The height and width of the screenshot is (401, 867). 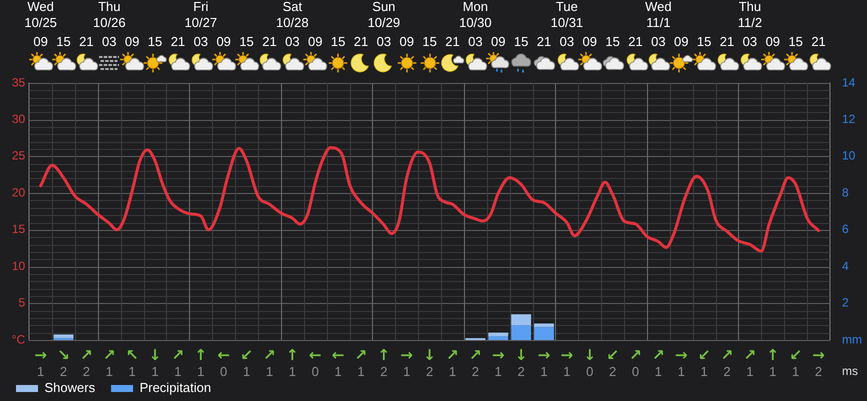 What do you see at coordinates (849, 119) in the screenshot?
I see `y2-tick-label: 12` at bounding box center [849, 119].